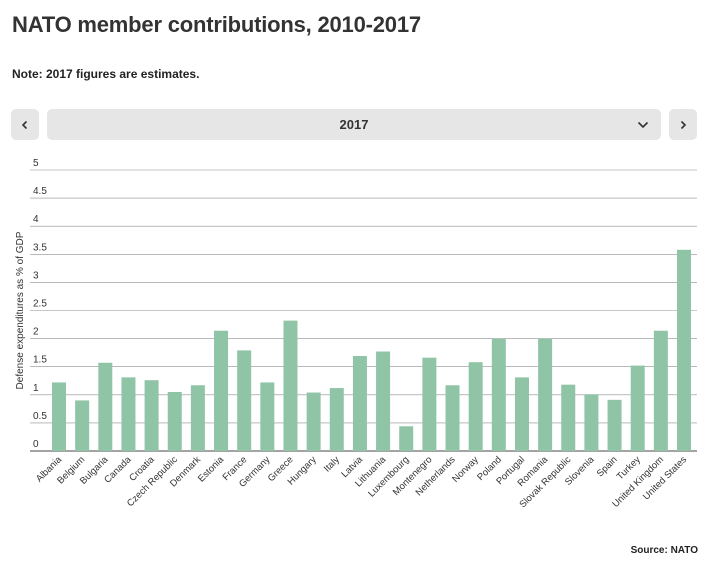 The image size is (708, 561). What do you see at coordinates (637, 408) in the screenshot?
I see `bar-turkey` at bounding box center [637, 408].